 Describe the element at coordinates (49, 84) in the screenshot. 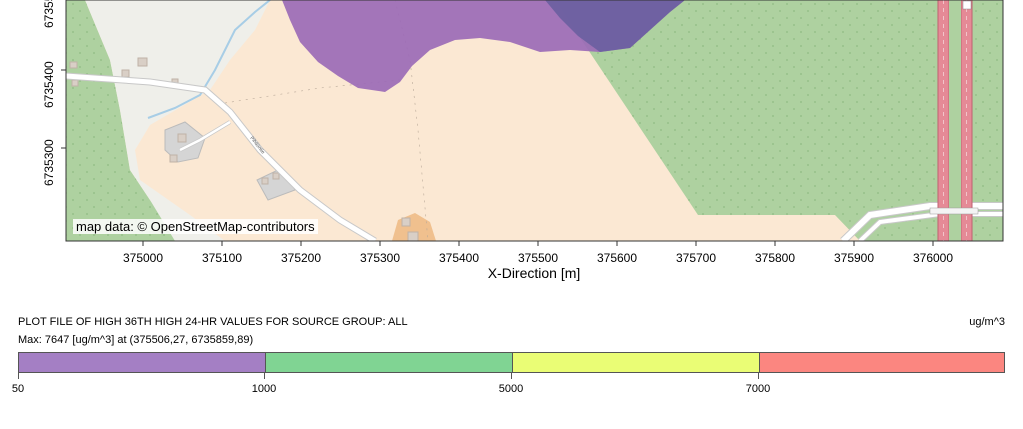

I see `y-tick-label: 6735400` at that location.